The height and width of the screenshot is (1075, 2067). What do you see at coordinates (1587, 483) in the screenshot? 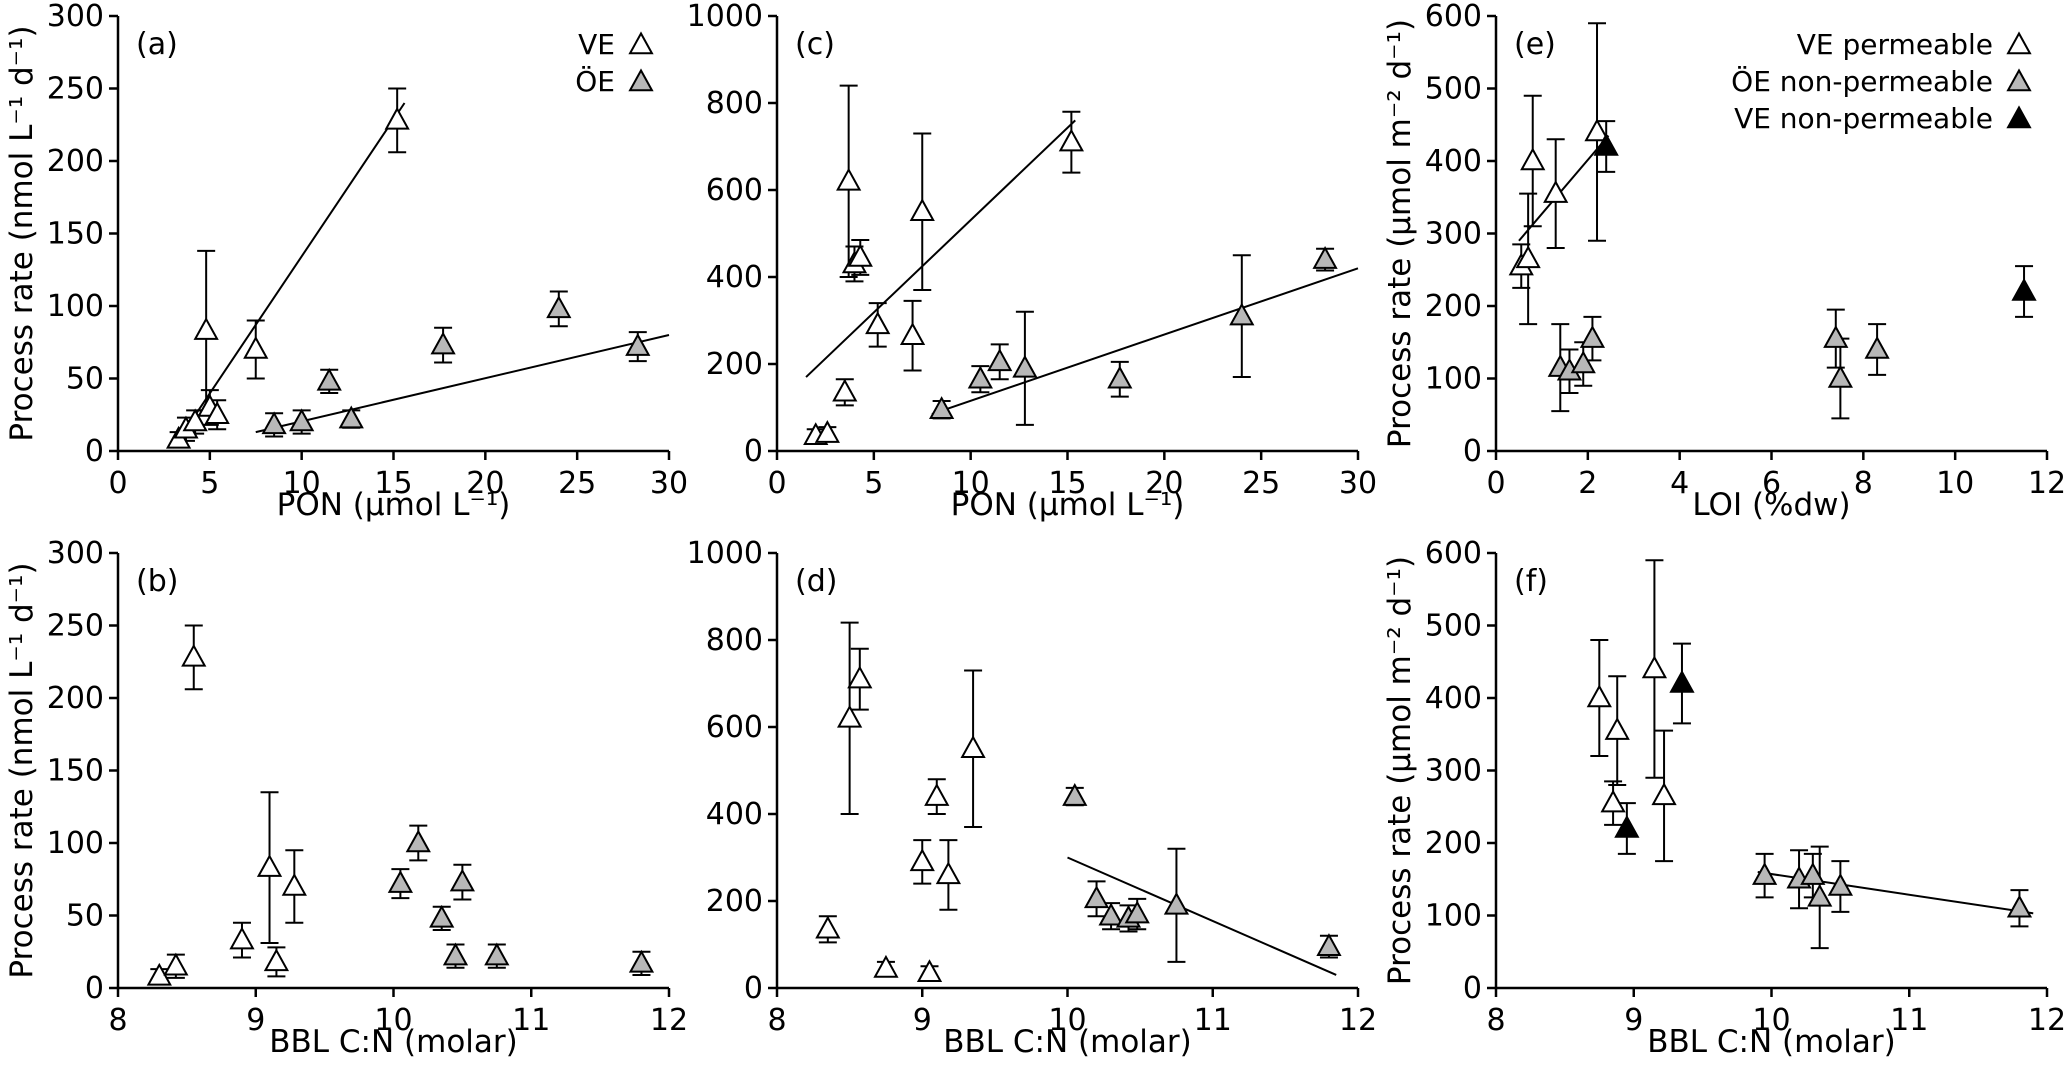
I see `x-tick-label: 2` at bounding box center [1587, 483].